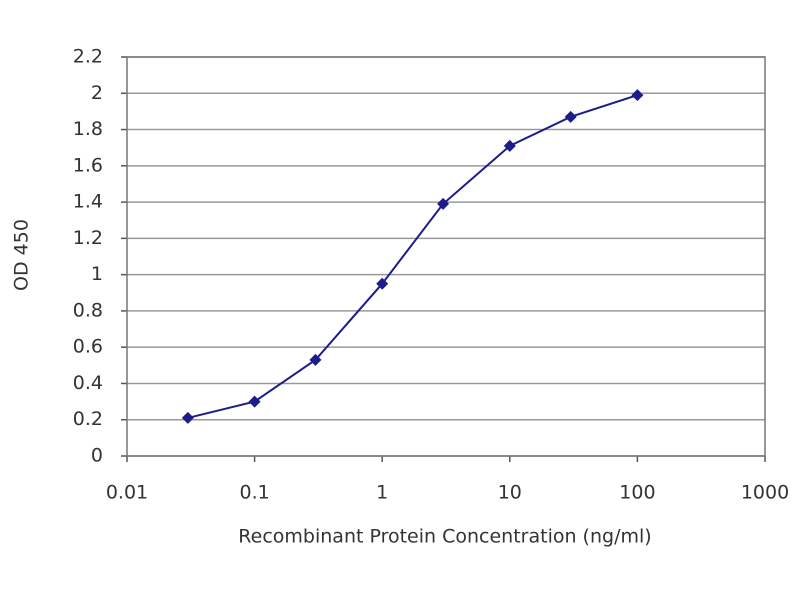 The width and height of the screenshot is (800, 600). I want to click on y-tick-label: 0.4, so click(88, 383).